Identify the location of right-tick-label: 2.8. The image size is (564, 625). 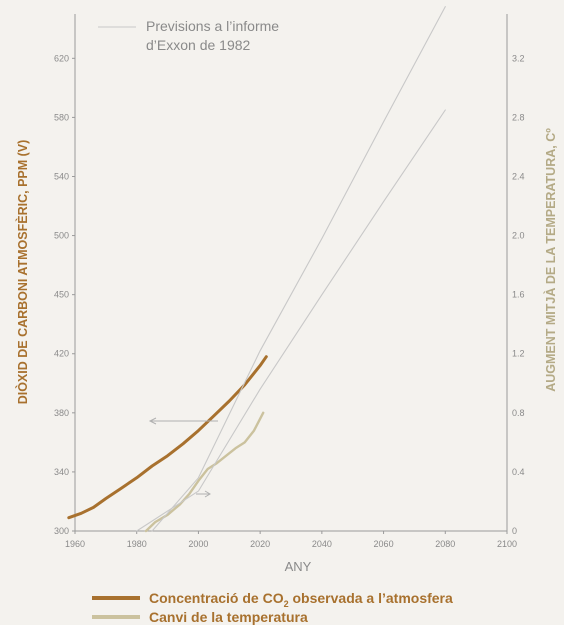
(518, 117).